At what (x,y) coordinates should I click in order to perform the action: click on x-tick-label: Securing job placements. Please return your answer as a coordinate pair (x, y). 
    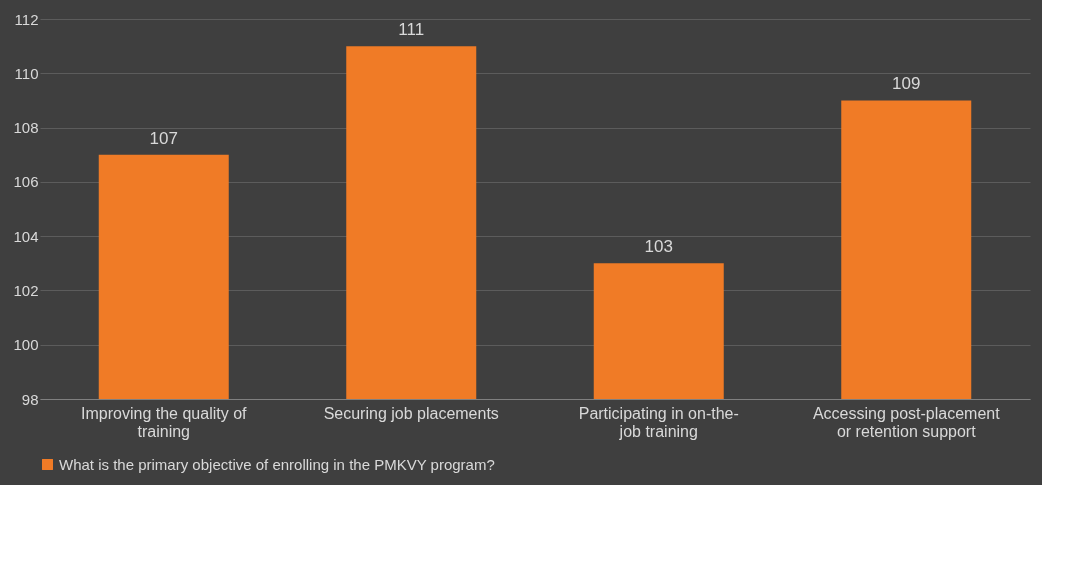
    Looking at the image, I should click on (411, 413).